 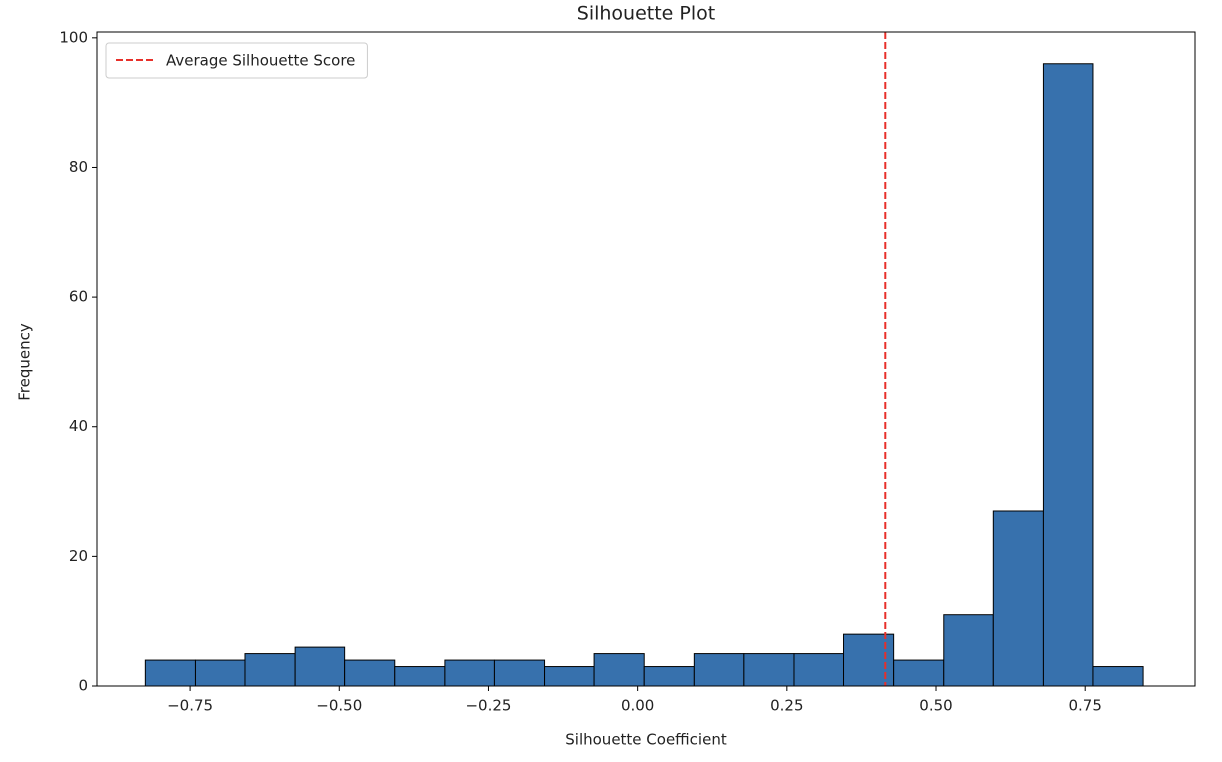 What do you see at coordinates (935, 706) in the screenshot?
I see `x-tick-label: 0.50` at bounding box center [935, 706].